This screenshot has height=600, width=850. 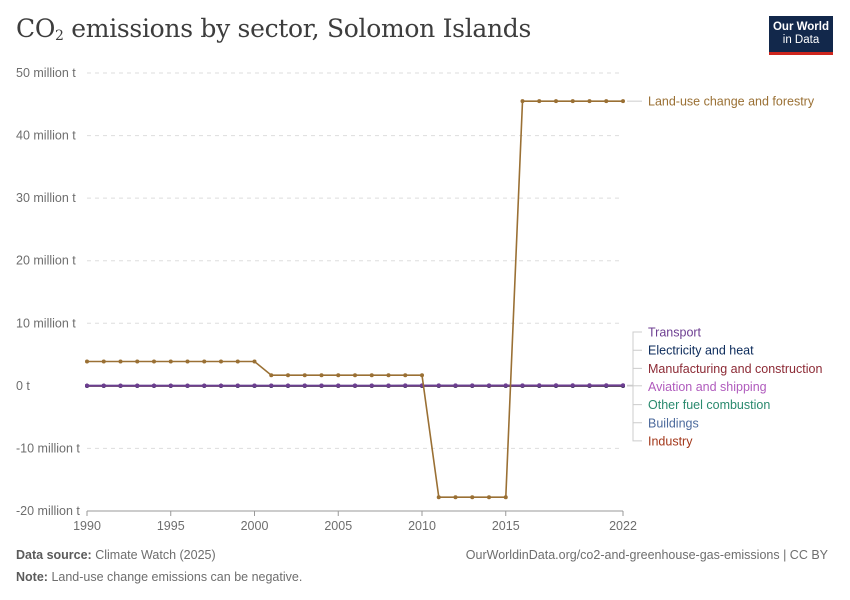 I want to click on series-label: Transport, so click(x=675, y=333).